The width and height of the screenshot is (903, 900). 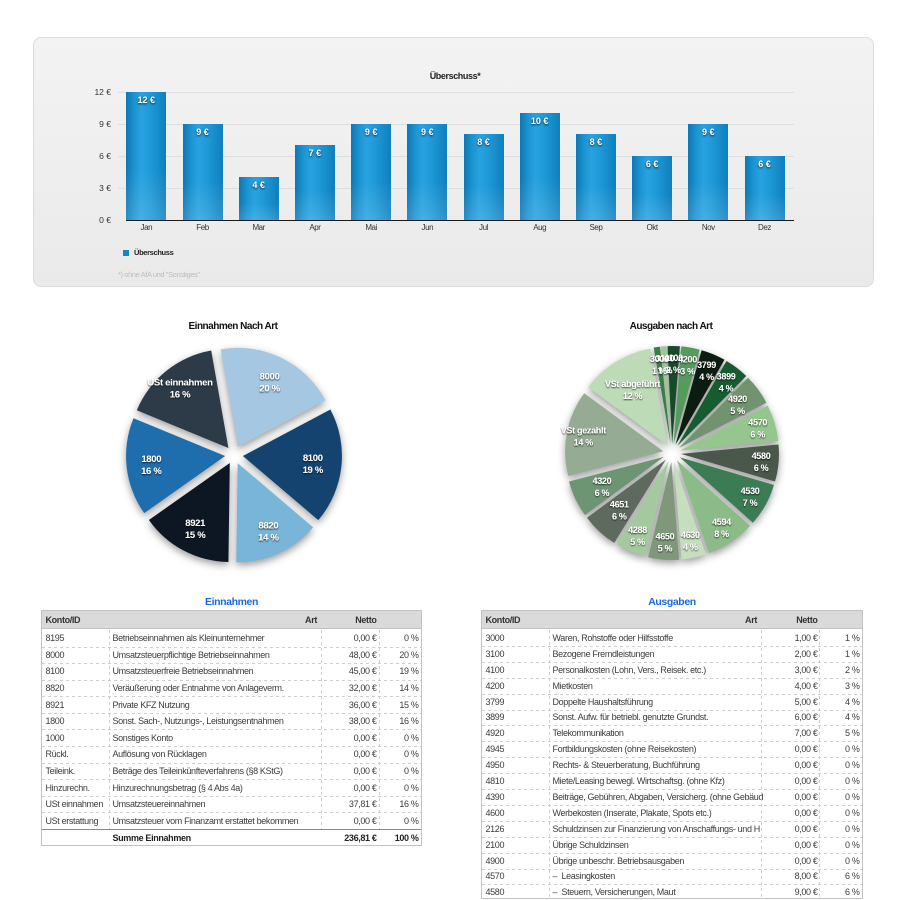 What do you see at coordinates (601, 481) in the screenshot?
I see `svg-text: 4320` at bounding box center [601, 481].